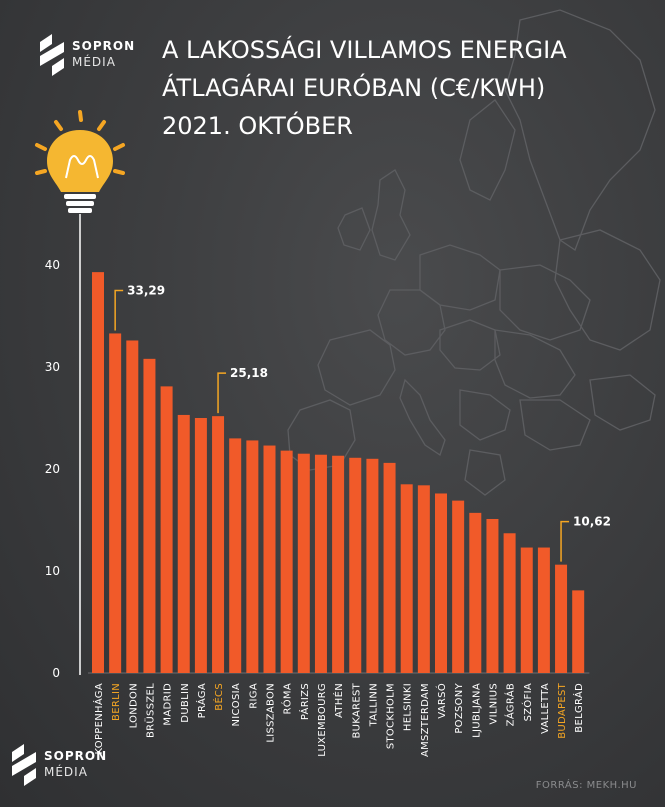 This screenshot has height=807, width=665. What do you see at coordinates (561, 618) in the screenshot?
I see `bar-budapest` at bounding box center [561, 618].